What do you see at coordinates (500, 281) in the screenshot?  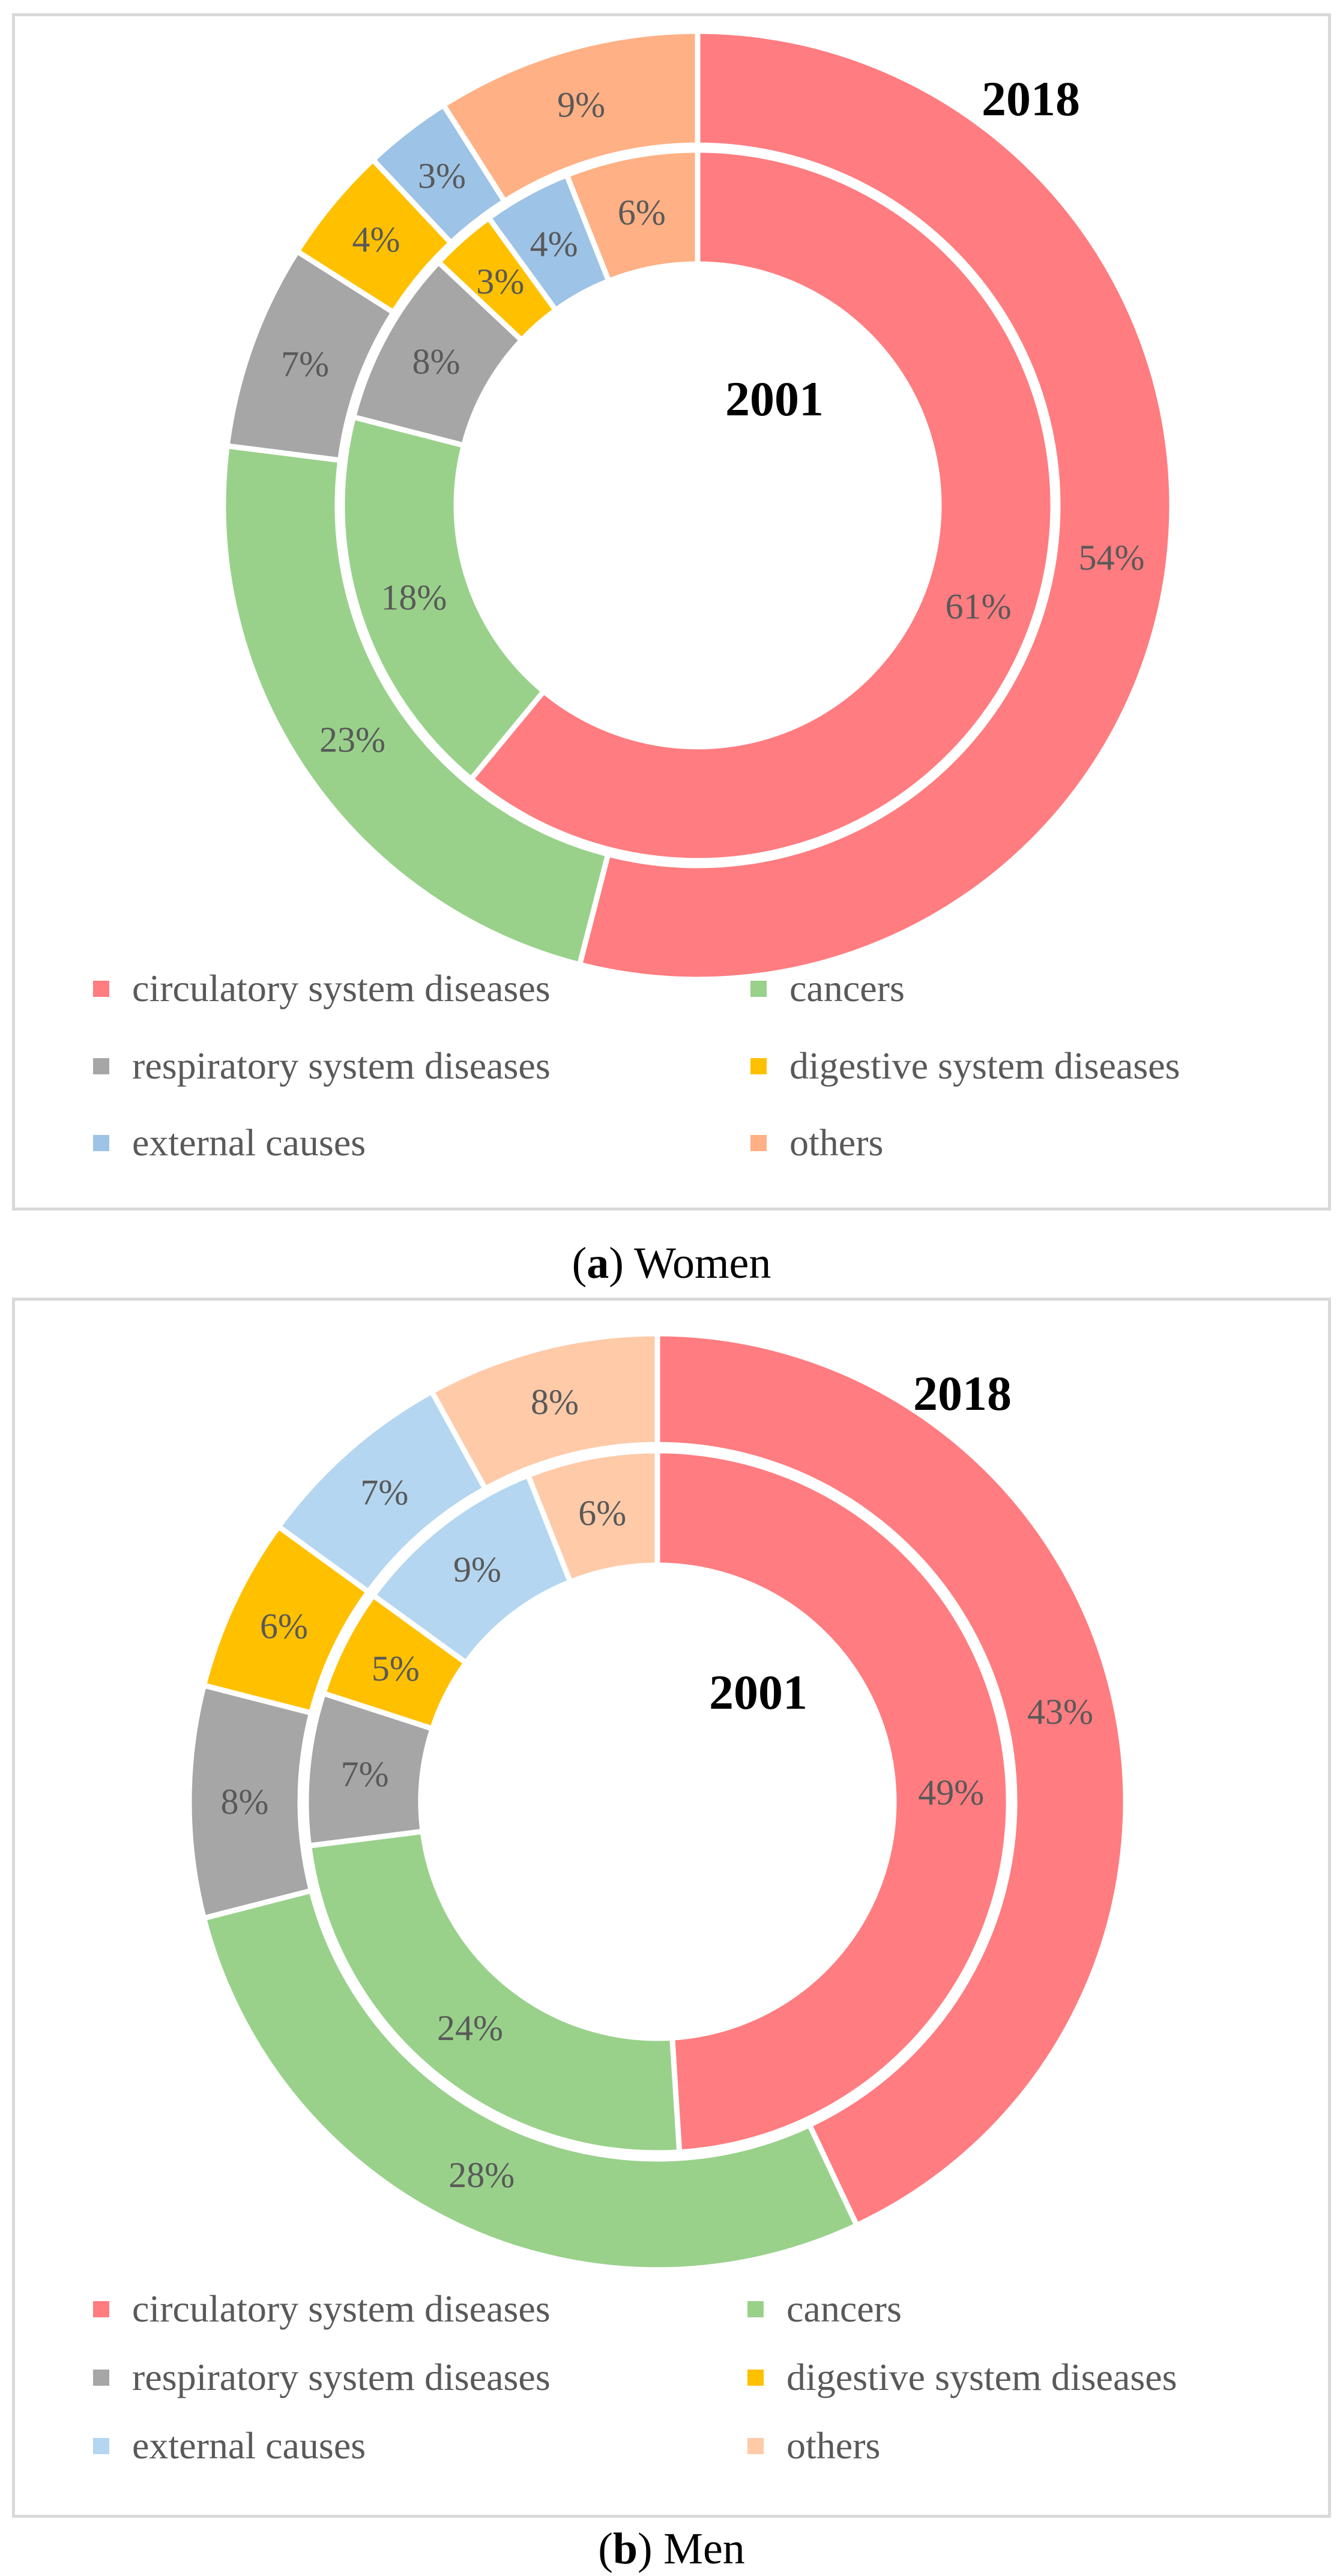 I see `inner-ring-label-digestive: 3%` at bounding box center [500, 281].